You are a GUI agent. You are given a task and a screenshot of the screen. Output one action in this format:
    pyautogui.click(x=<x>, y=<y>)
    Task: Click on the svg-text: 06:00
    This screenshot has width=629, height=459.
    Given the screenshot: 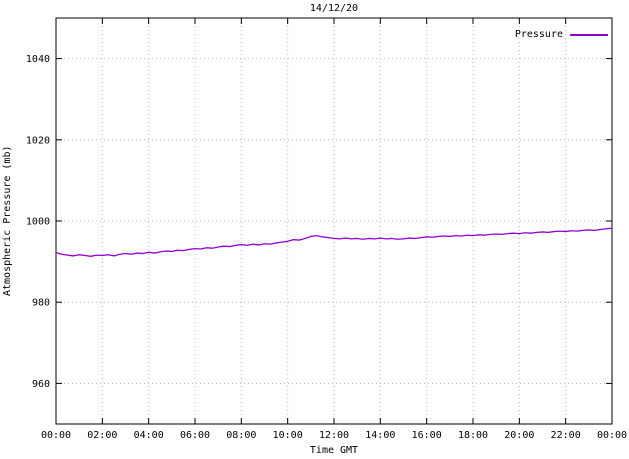 What is the action you would take?
    pyautogui.click(x=195, y=435)
    